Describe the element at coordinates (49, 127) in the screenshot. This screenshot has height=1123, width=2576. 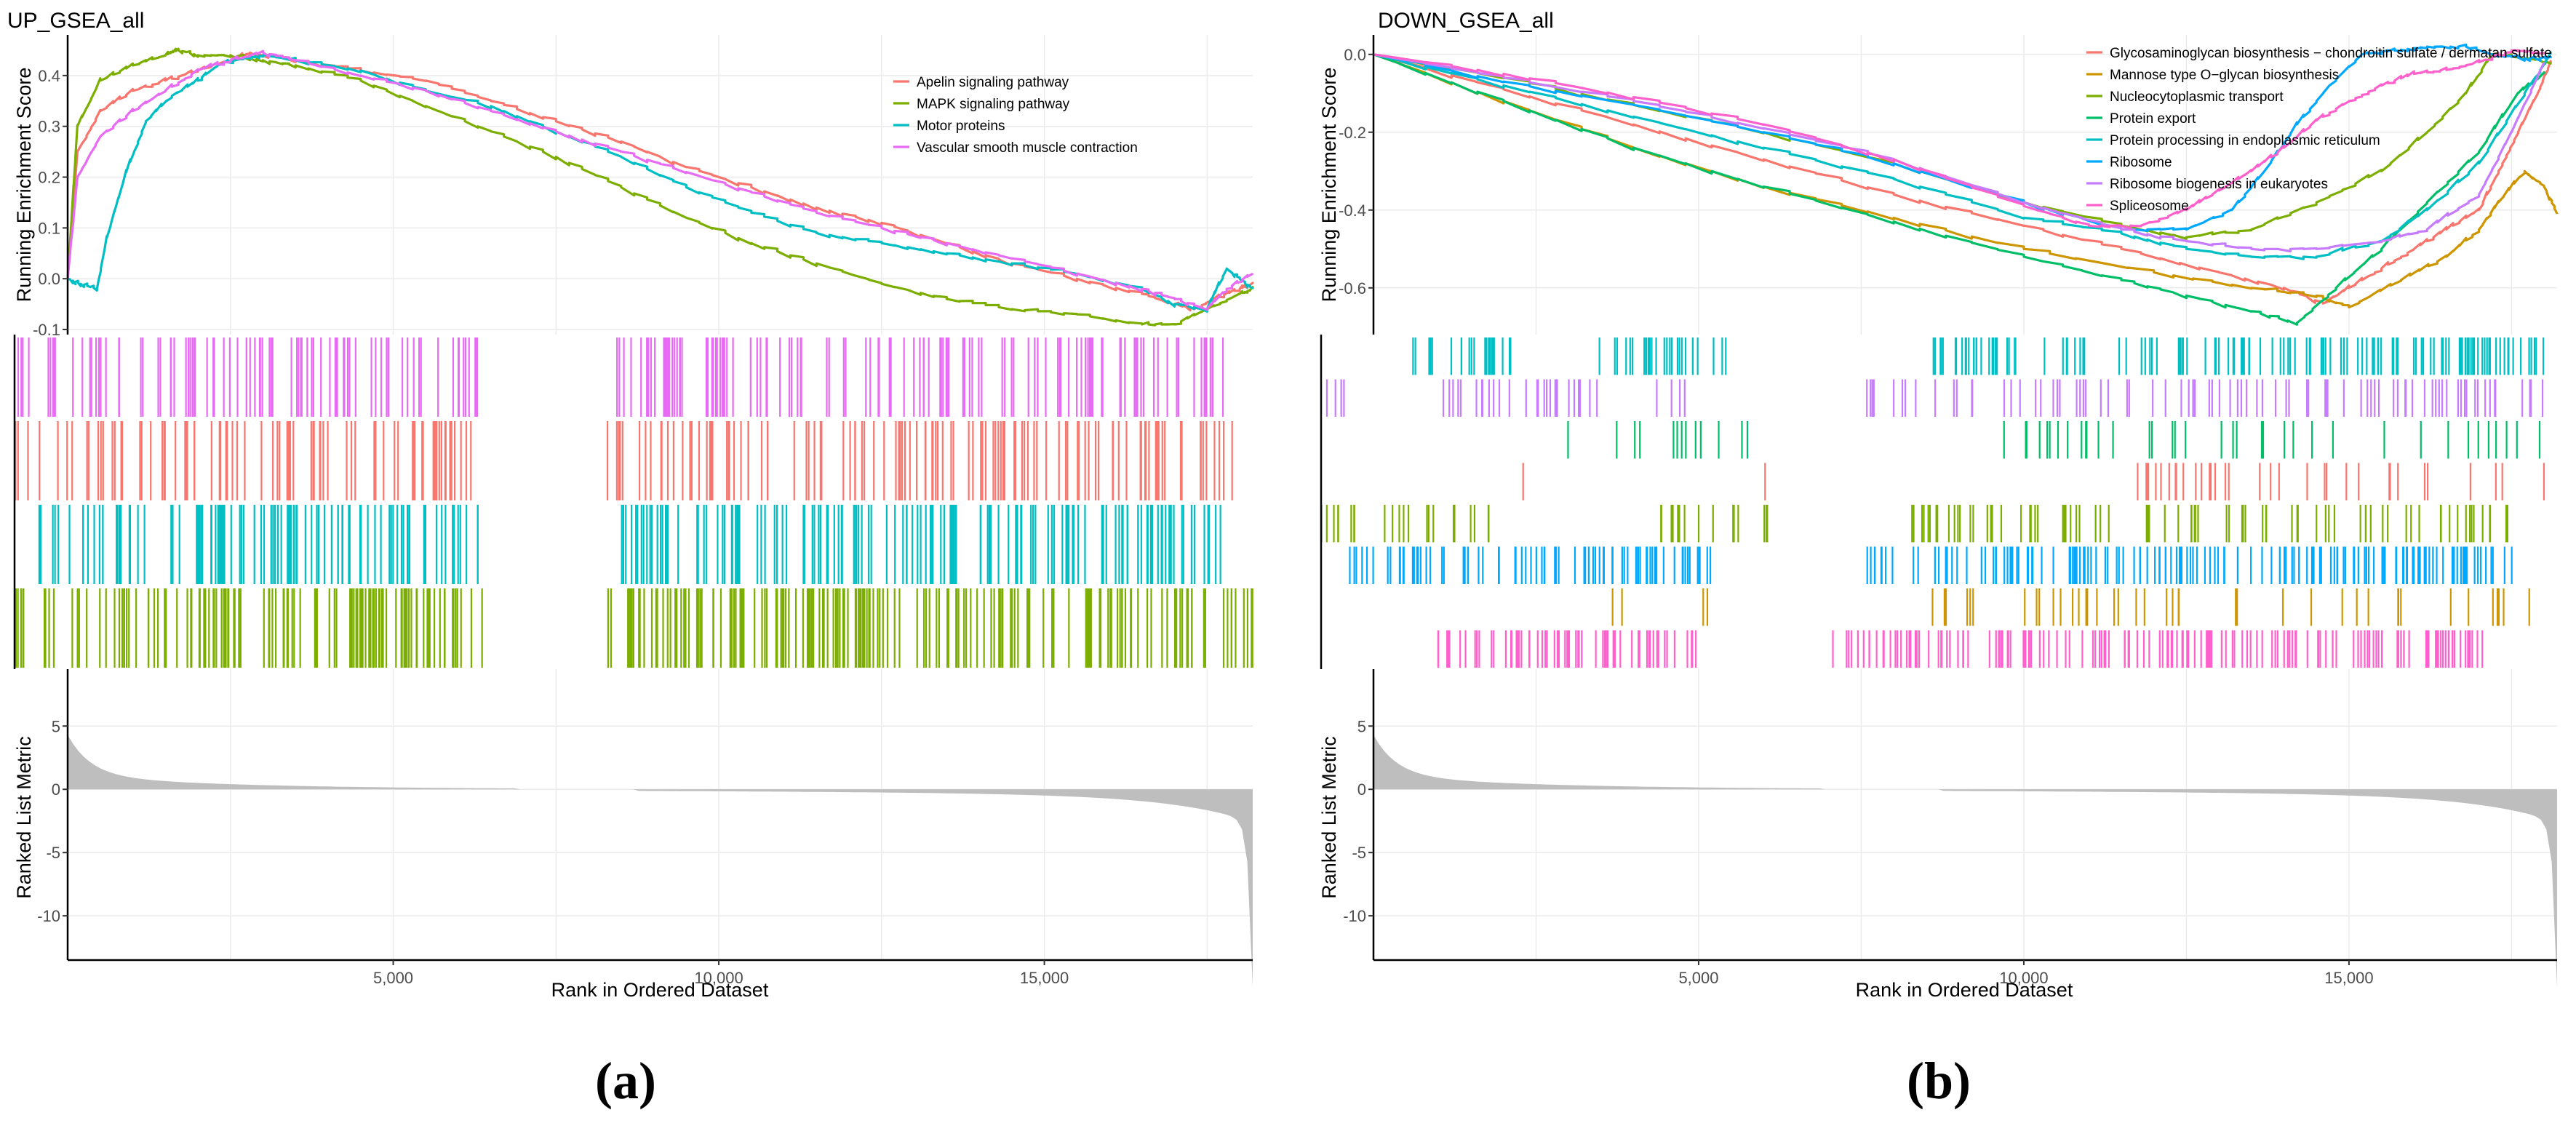
I see `y-tick-label-top: 0.3` at that location.